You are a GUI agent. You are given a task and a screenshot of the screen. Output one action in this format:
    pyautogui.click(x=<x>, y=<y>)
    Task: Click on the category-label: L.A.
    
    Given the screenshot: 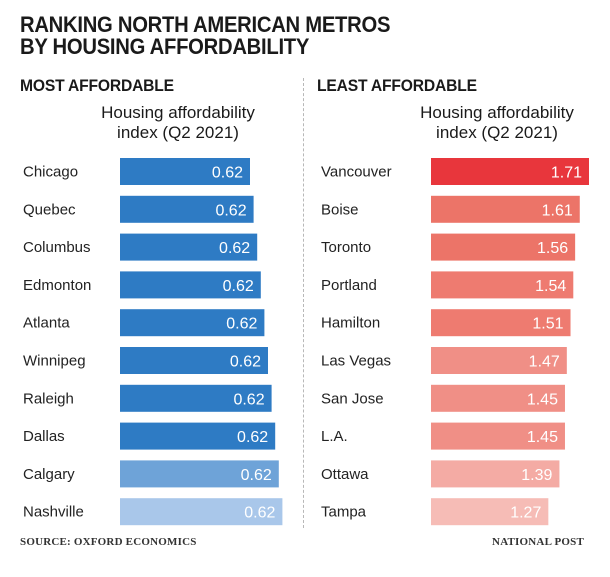 What is the action you would take?
    pyautogui.click(x=334, y=436)
    